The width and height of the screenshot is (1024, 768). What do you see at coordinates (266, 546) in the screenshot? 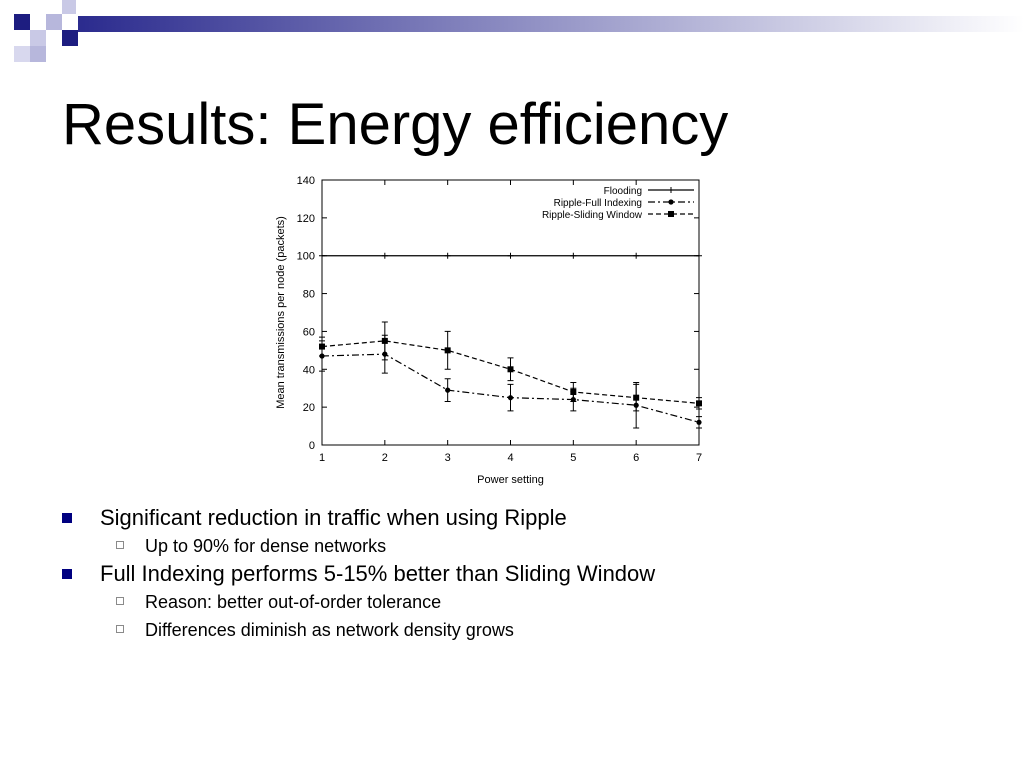
I see `sub-bullet-text: Up to 90% for dense networks` at bounding box center [266, 546].